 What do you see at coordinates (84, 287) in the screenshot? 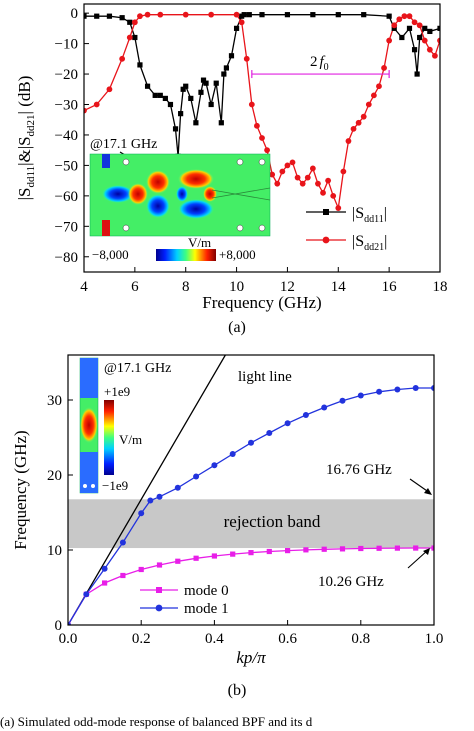
I see `x-tick-label: 4` at bounding box center [84, 287].